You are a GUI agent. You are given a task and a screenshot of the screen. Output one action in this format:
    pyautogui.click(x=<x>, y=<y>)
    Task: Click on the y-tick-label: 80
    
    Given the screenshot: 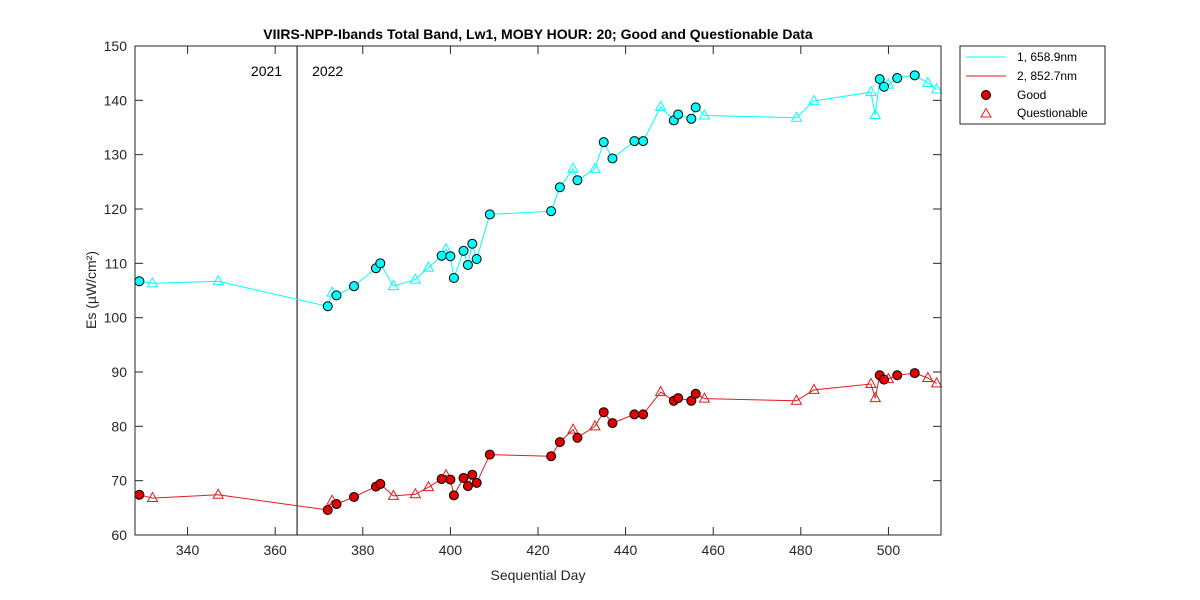 What is the action you would take?
    pyautogui.click(x=119, y=426)
    